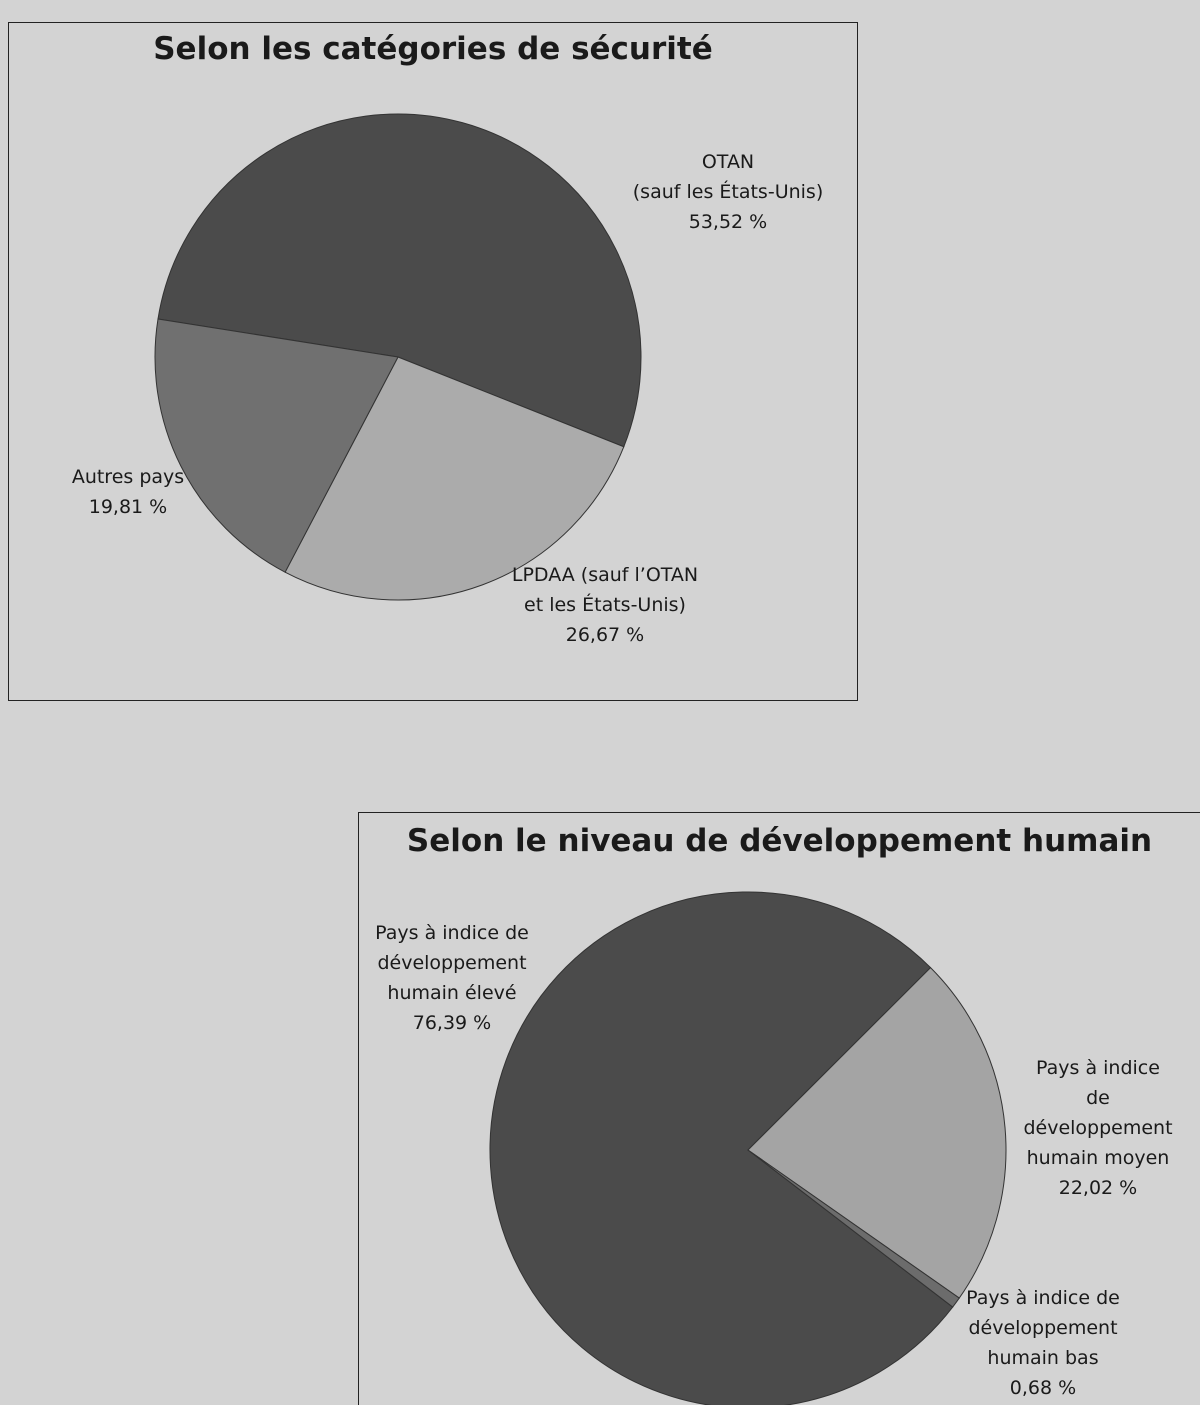 The height and width of the screenshot is (1405, 1200). I want to click on slice-label: LPDAA (sauf l’OTAN et les États-Unis), so click(605, 590).